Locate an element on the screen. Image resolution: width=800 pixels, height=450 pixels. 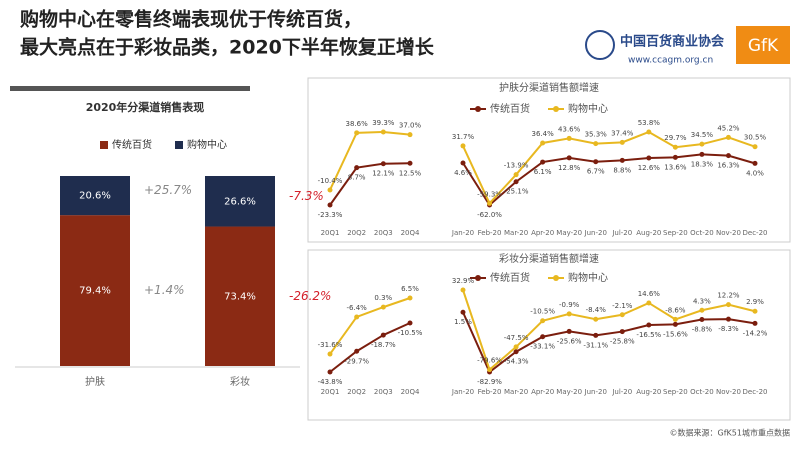
data-label: 16.3% is located at coordinates (728, 166).